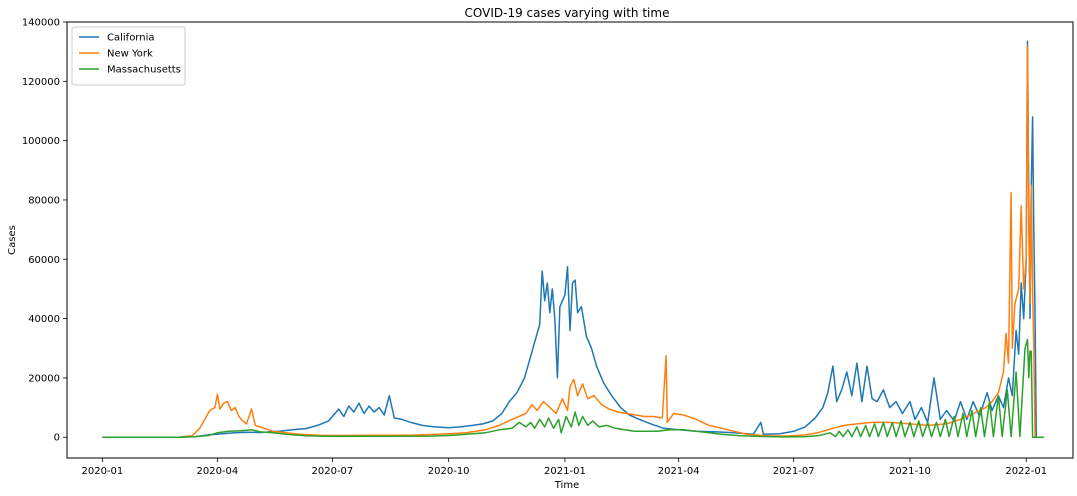 The width and height of the screenshot is (1077, 496). Describe the element at coordinates (566, 485) in the screenshot. I see `x-axis-label: Time` at that location.